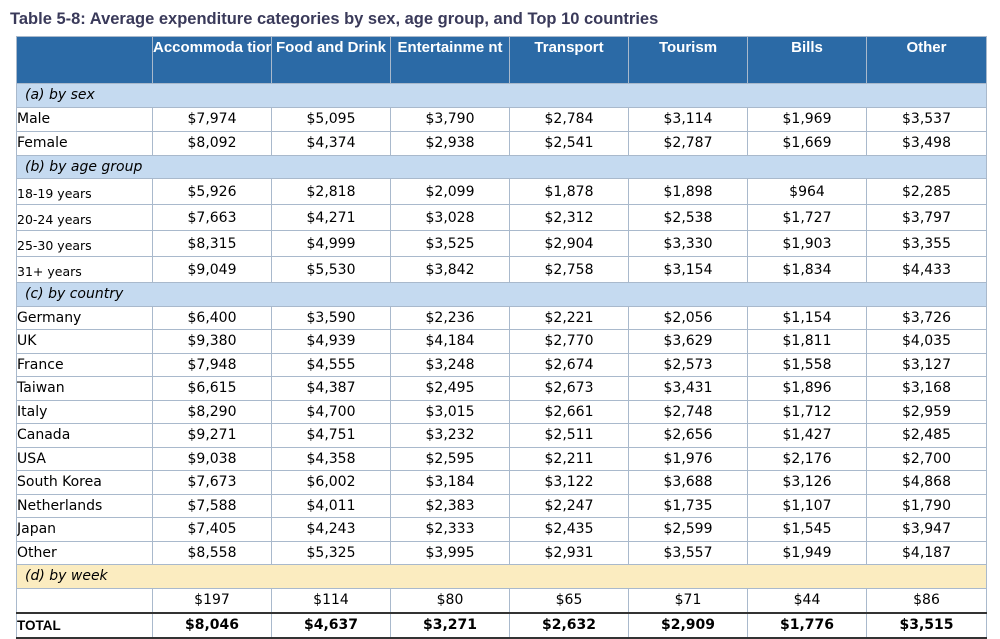 This screenshot has width=1000, height=639. What do you see at coordinates (926, 624) in the screenshot?
I see `total-value-cell: $3,515` at bounding box center [926, 624].